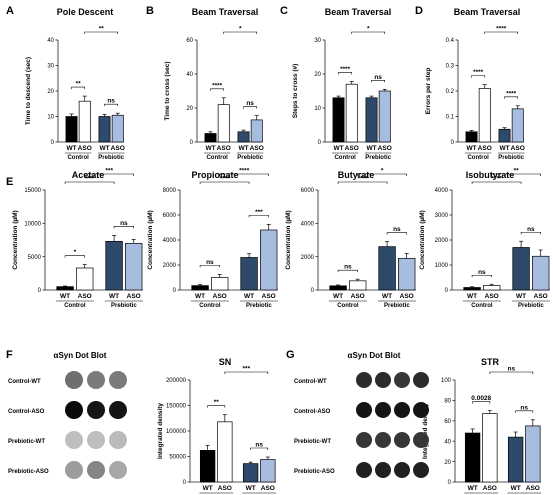  Describe the element at coordinates (189, 41) in the screenshot. I see `y-tick-label: 60` at that location.